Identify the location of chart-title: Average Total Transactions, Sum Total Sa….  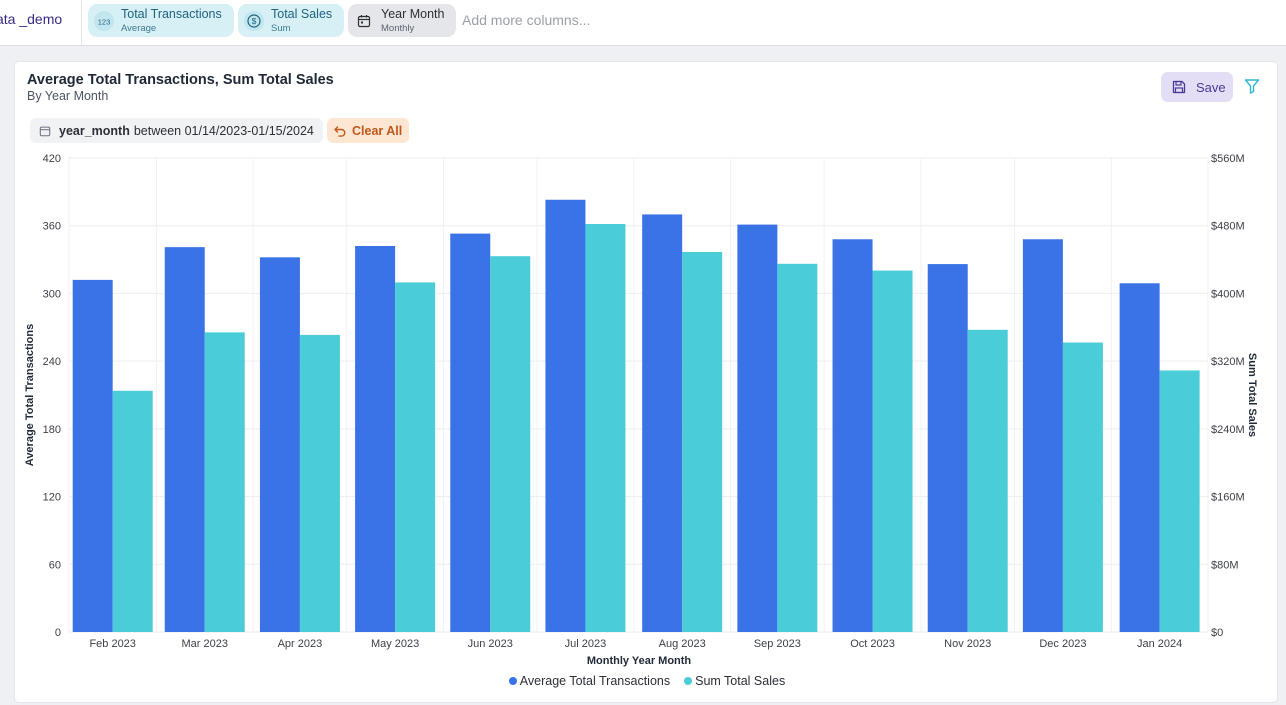
(180, 80).